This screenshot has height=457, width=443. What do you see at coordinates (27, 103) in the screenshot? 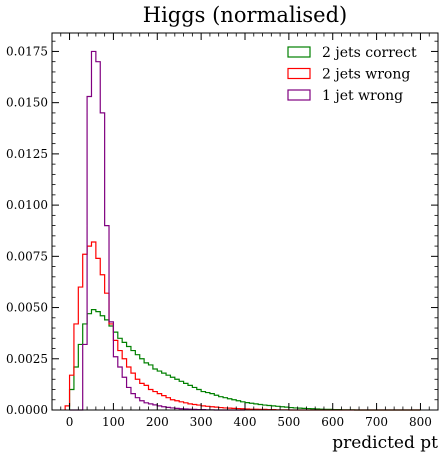
I see `y-tick-label: 0.0150` at bounding box center [27, 103].